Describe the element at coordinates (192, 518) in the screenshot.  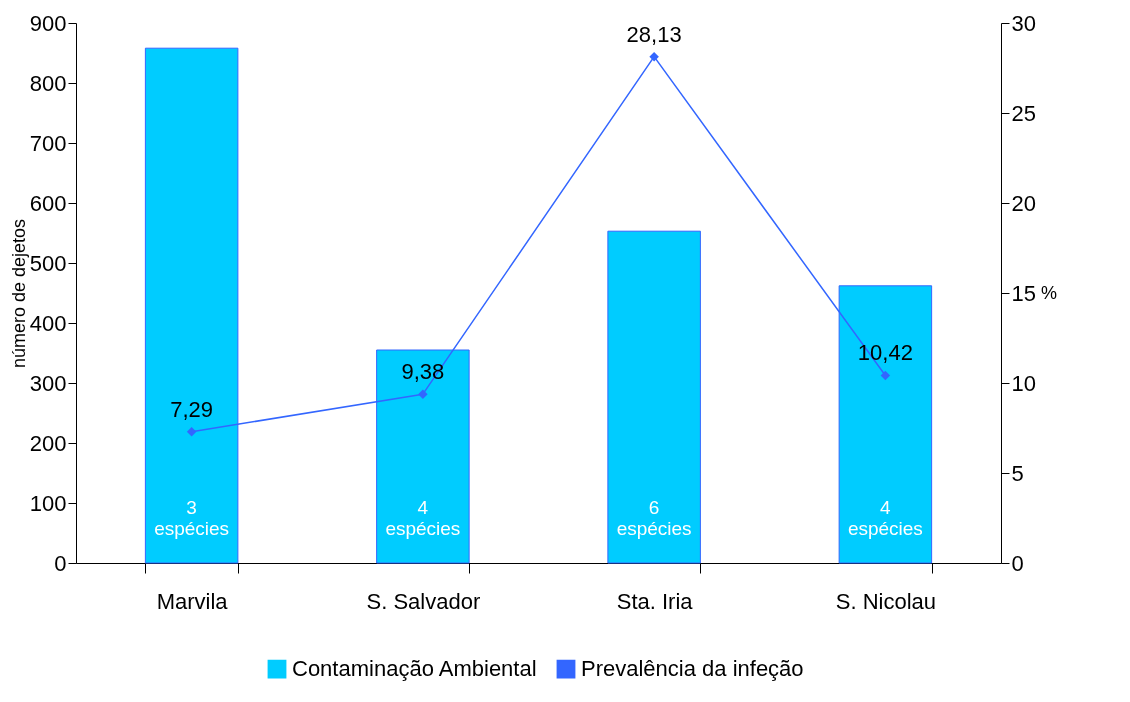
I see `annotation: 3 espécies` at that location.